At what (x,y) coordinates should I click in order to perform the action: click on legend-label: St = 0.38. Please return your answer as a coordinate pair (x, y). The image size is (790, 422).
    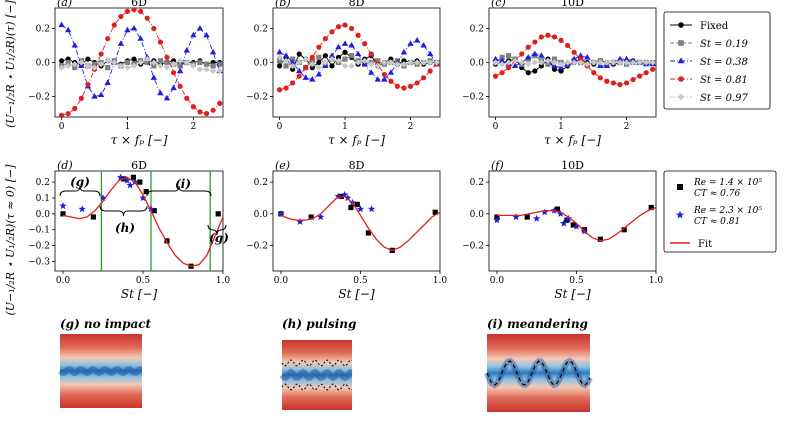
    Looking at the image, I should click on (724, 62).